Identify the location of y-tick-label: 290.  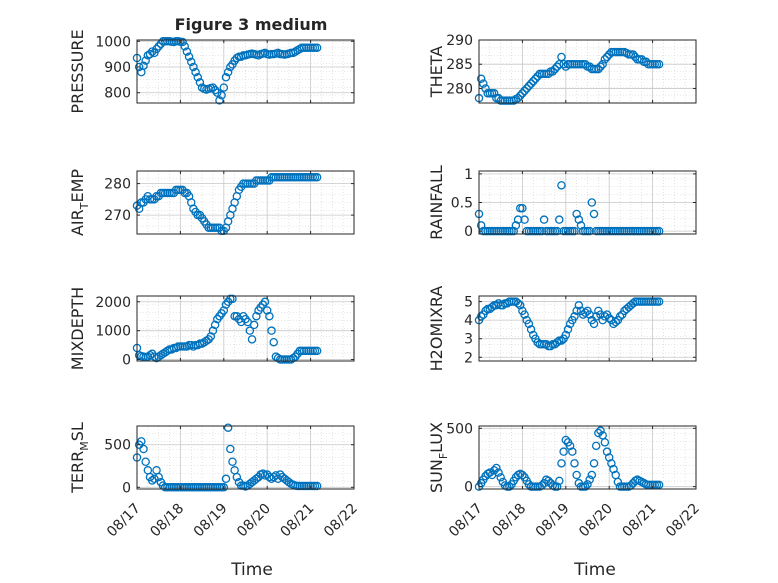
(459, 41).